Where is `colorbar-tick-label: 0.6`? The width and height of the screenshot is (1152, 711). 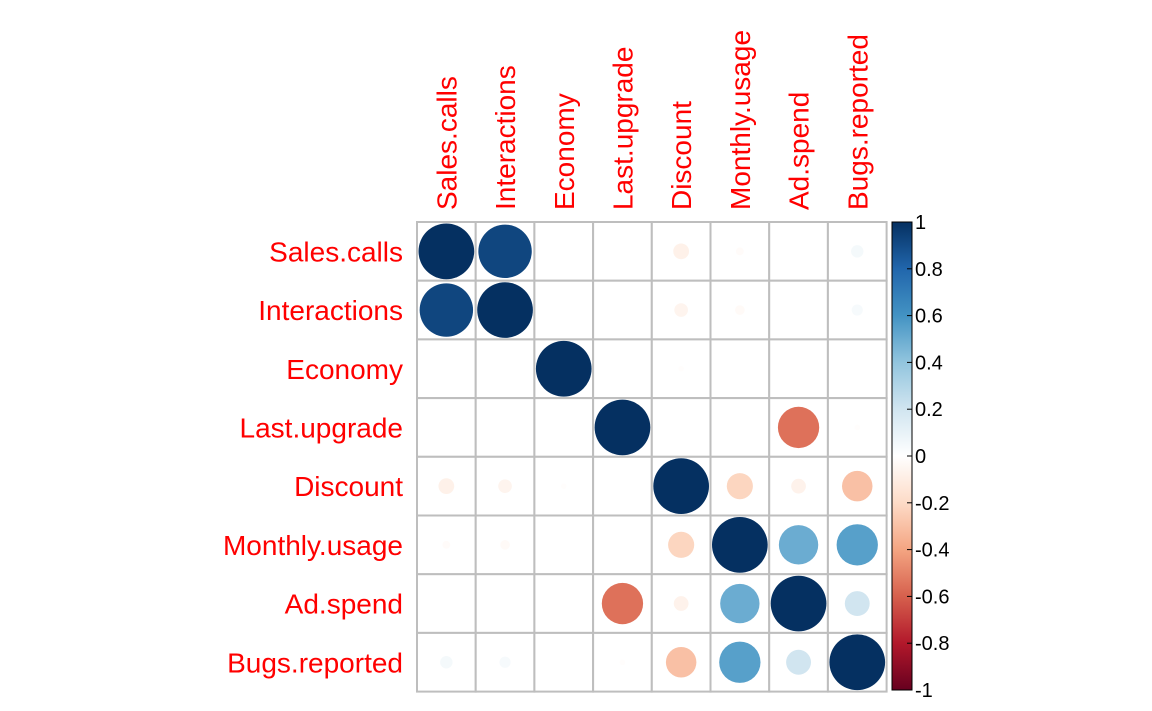
colorbar-tick-label: 0.6 is located at coordinates (929, 317).